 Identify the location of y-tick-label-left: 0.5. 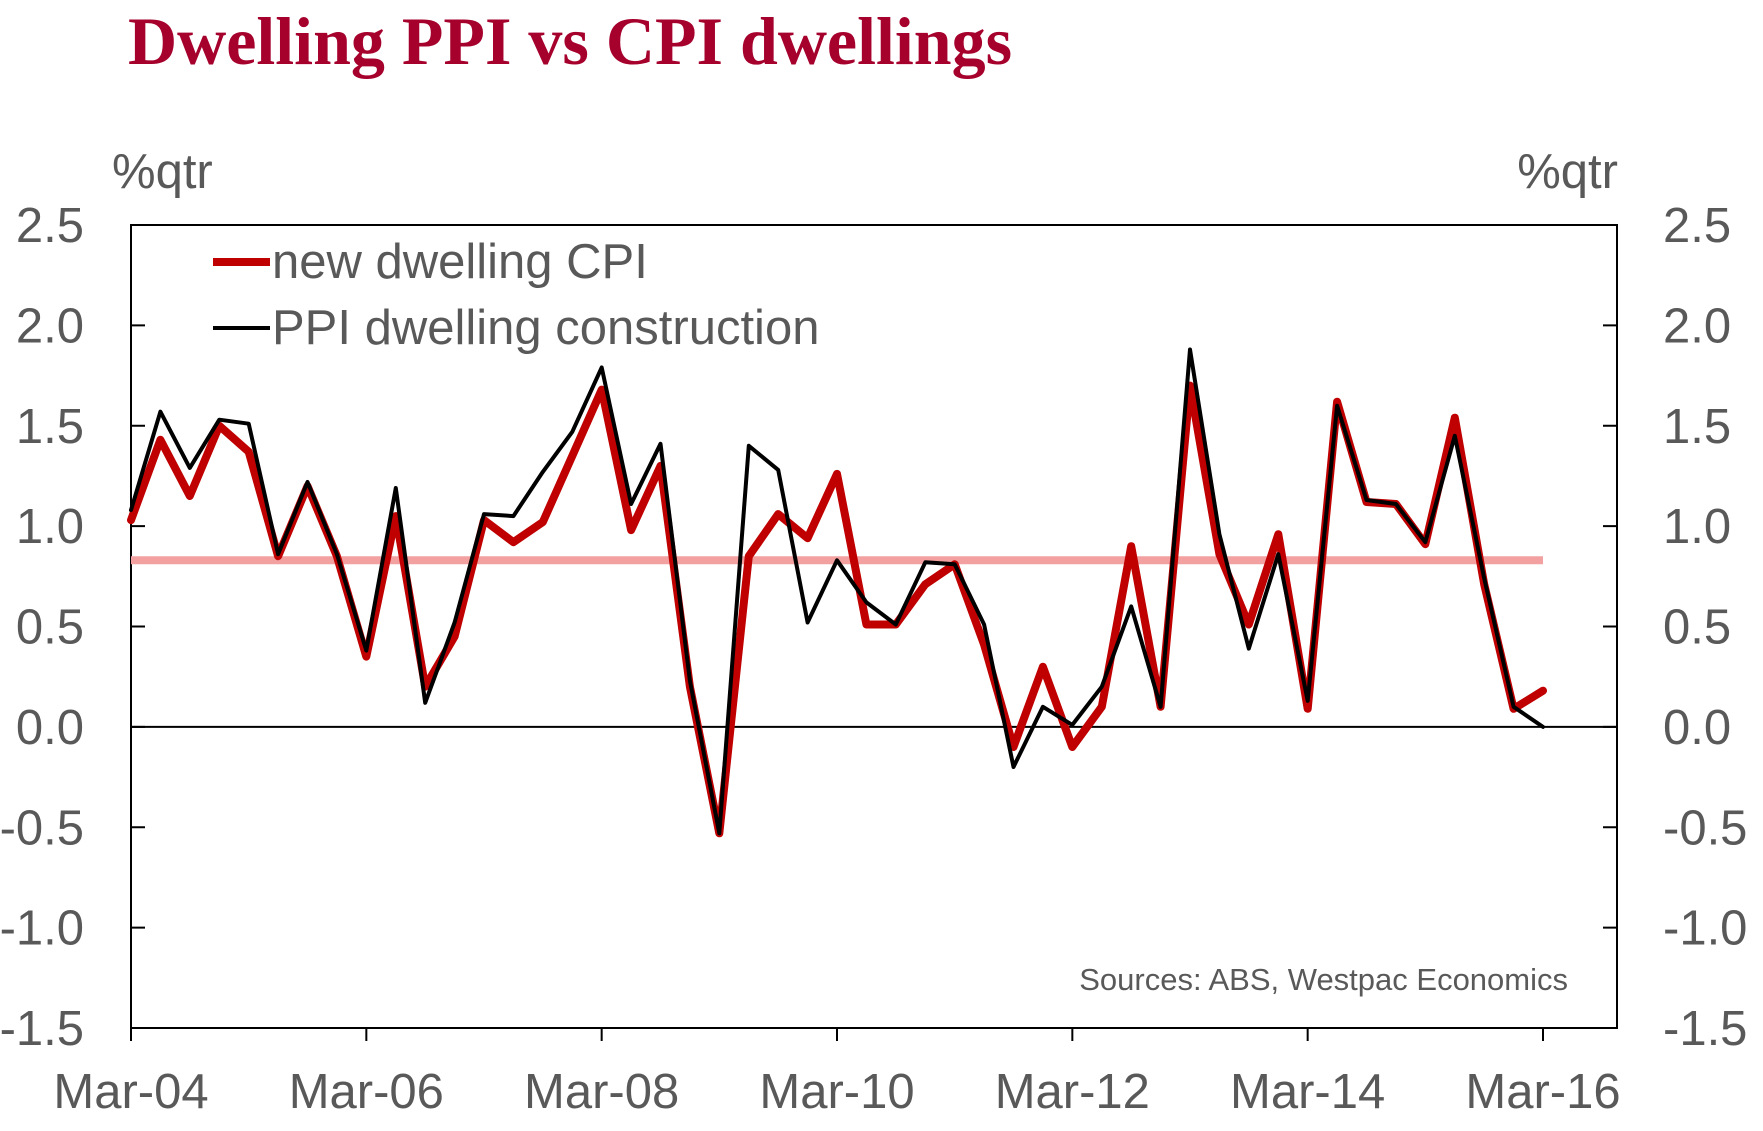
(50, 628).